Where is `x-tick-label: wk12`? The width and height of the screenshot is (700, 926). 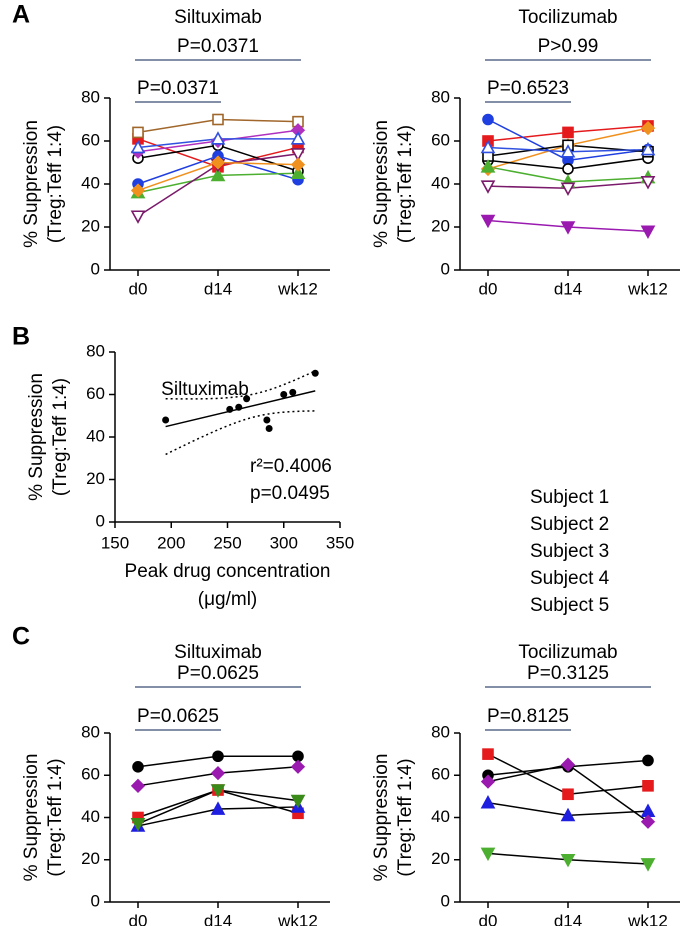 x-tick-label: wk12 is located at coordinates (647, 918).